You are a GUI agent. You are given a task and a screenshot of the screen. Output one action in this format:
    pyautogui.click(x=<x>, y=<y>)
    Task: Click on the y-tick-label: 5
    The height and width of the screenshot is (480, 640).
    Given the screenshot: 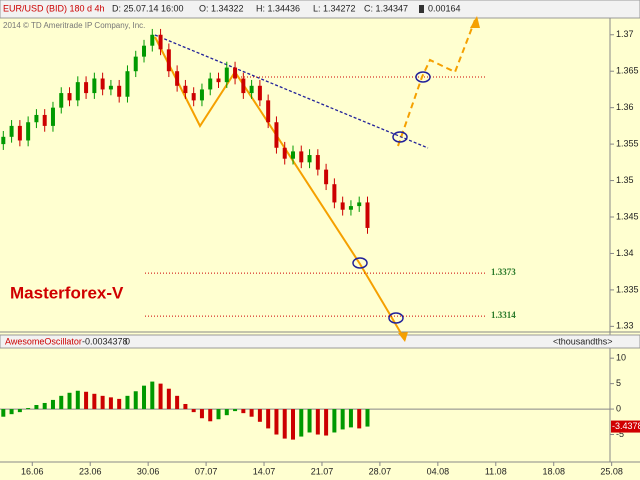 What is the action you would take?
    pyautogui.click(x=618, y=383)
    